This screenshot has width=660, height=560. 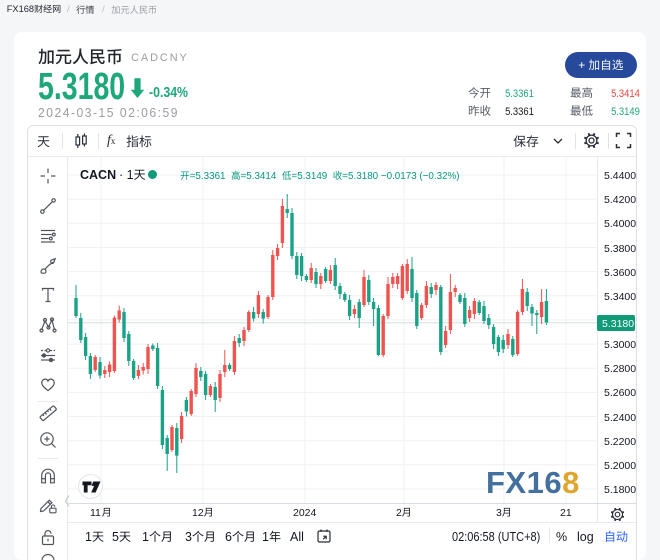 What do you see at coordinates (198, 513) in the screenshot?
I see `svg-text: 12` at bounding box center [198, 513].